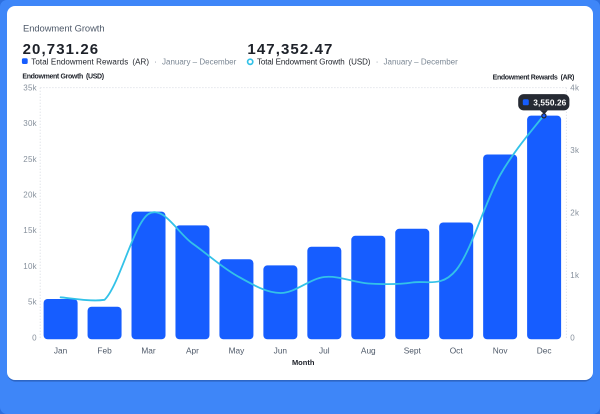 This screenshot has height=414, width=600. What do you see at coordinates (575, 275) in the screenshot?
I see `svg-text: 1k` at bounding box center [575, 275].